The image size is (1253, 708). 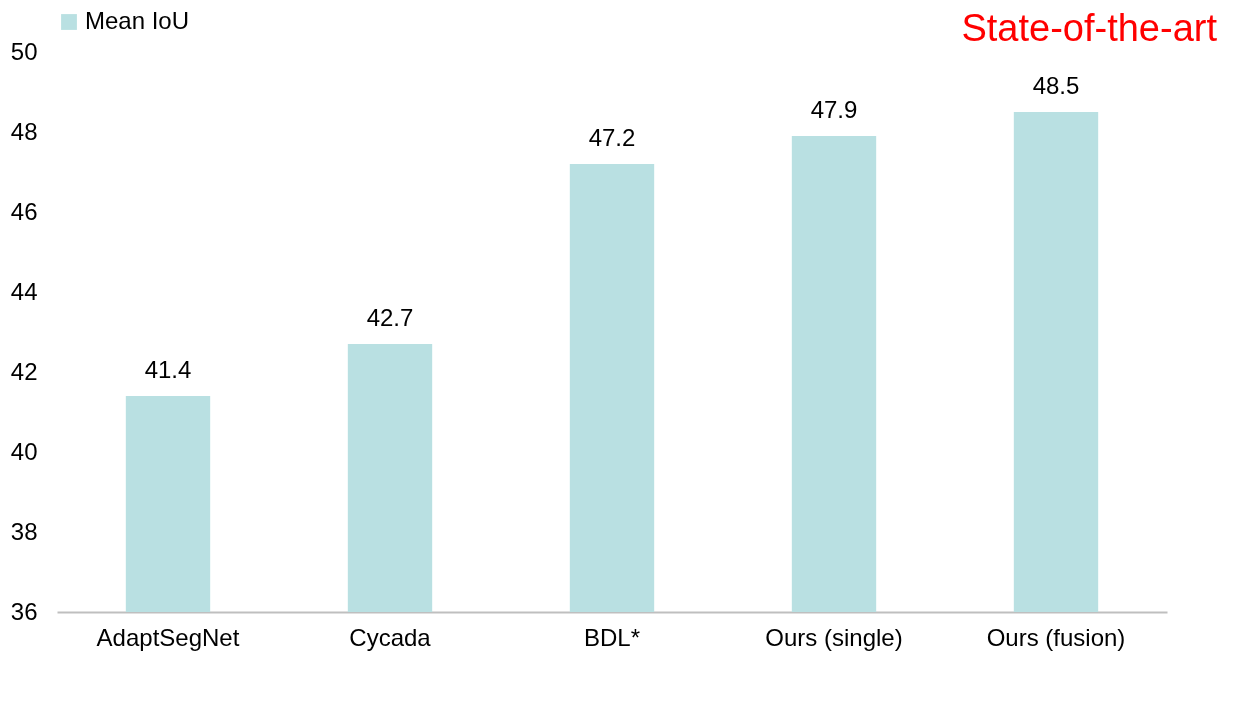 I want to click on y-tick-label: 40, so click(x=24, y=451).